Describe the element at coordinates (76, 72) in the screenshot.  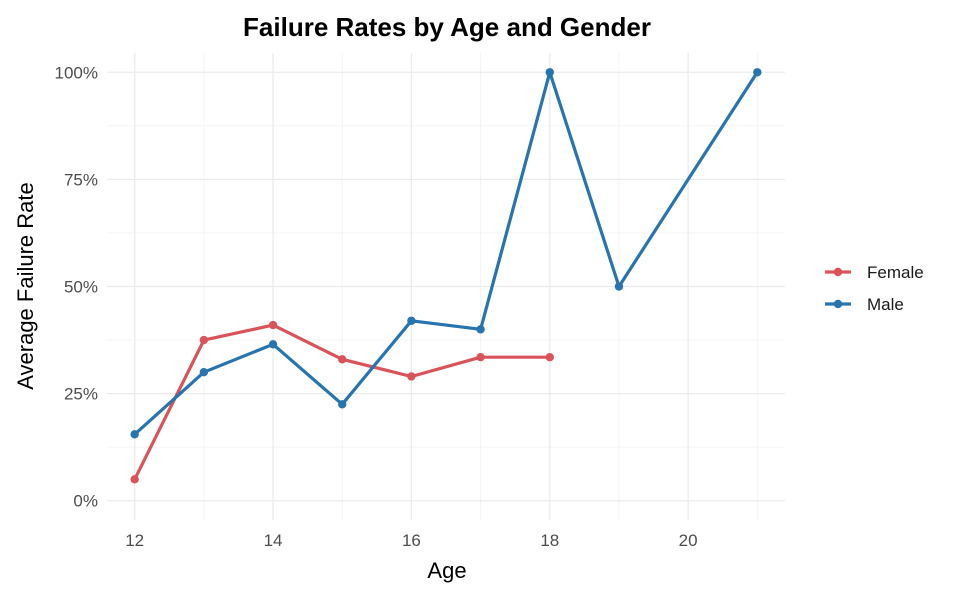
I see `y-tick-label: 100%` at that location.